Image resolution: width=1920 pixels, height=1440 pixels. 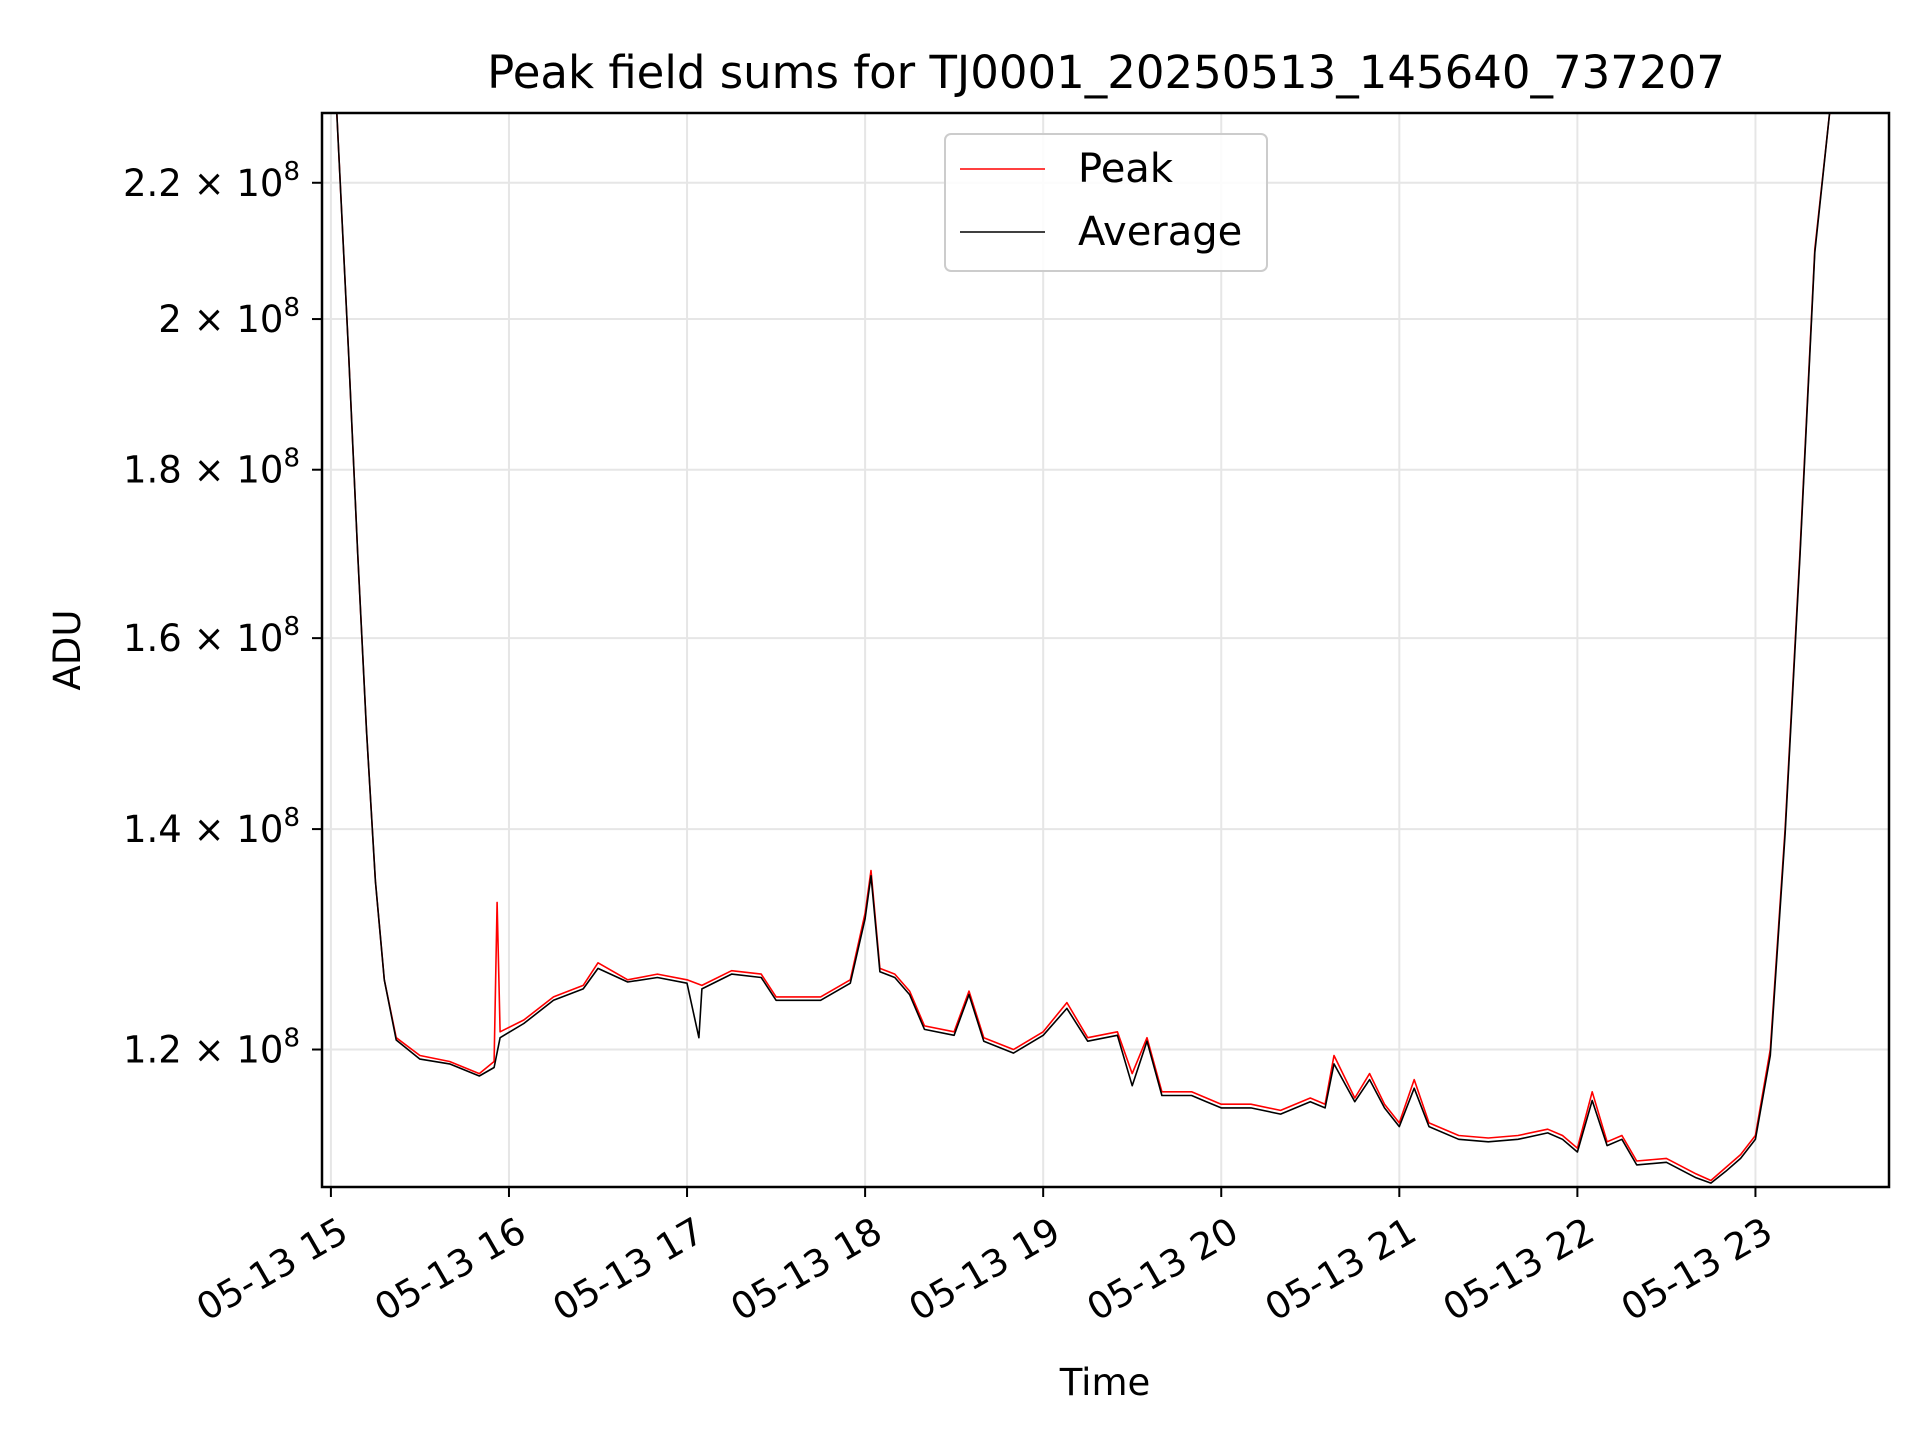 What do you see at coordinates (211, 181) in the screenshot?
I see `y-tick-label: 2.2 × 108` at bounding box center [211, 181].